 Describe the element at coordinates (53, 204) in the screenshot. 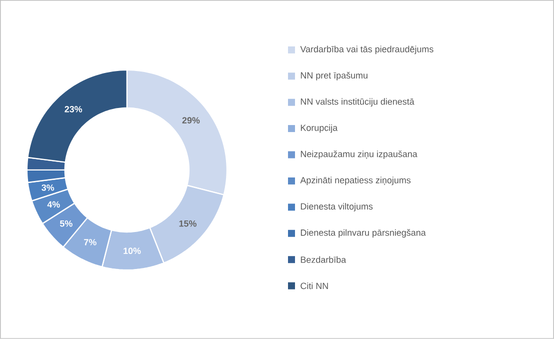

I see `data-label: 4%` at that location.